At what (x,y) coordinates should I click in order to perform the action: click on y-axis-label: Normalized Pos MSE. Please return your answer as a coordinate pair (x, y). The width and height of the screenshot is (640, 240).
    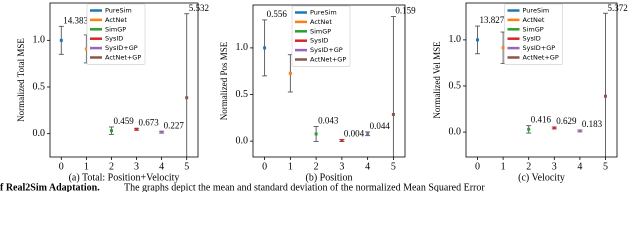
    Looking at the image, I should click on (224, 80).